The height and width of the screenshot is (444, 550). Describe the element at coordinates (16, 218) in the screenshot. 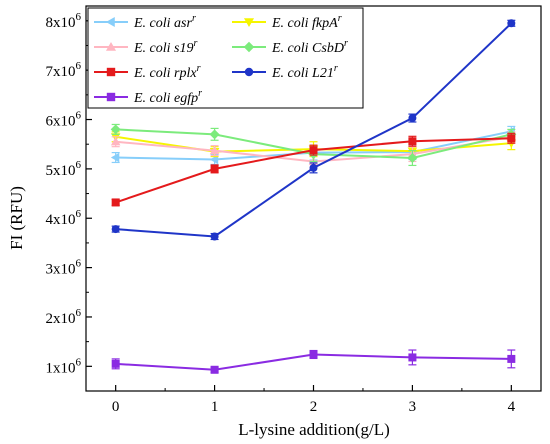

I see `y-axis-title: FI (RFU)` at that location.